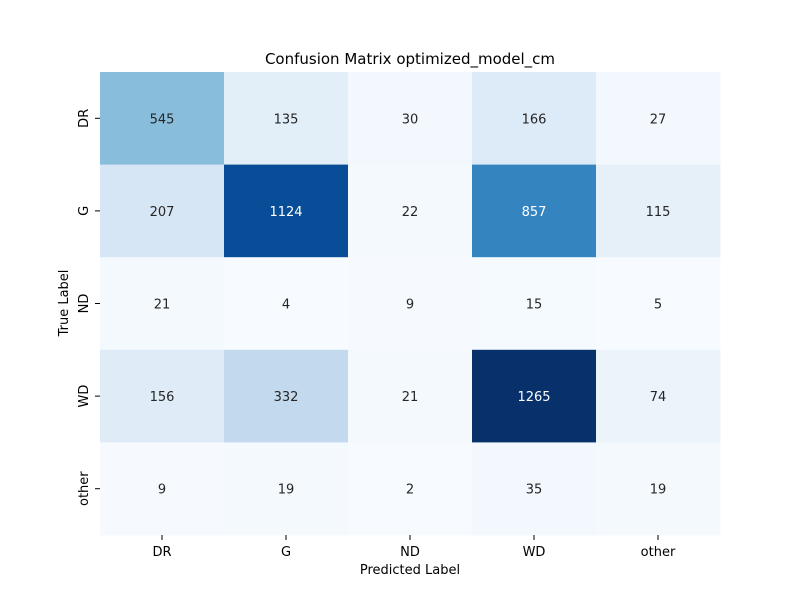 The width and height of the screenshot is (800, 604). I want to click on x-tick-label: G, so click(286, 552).